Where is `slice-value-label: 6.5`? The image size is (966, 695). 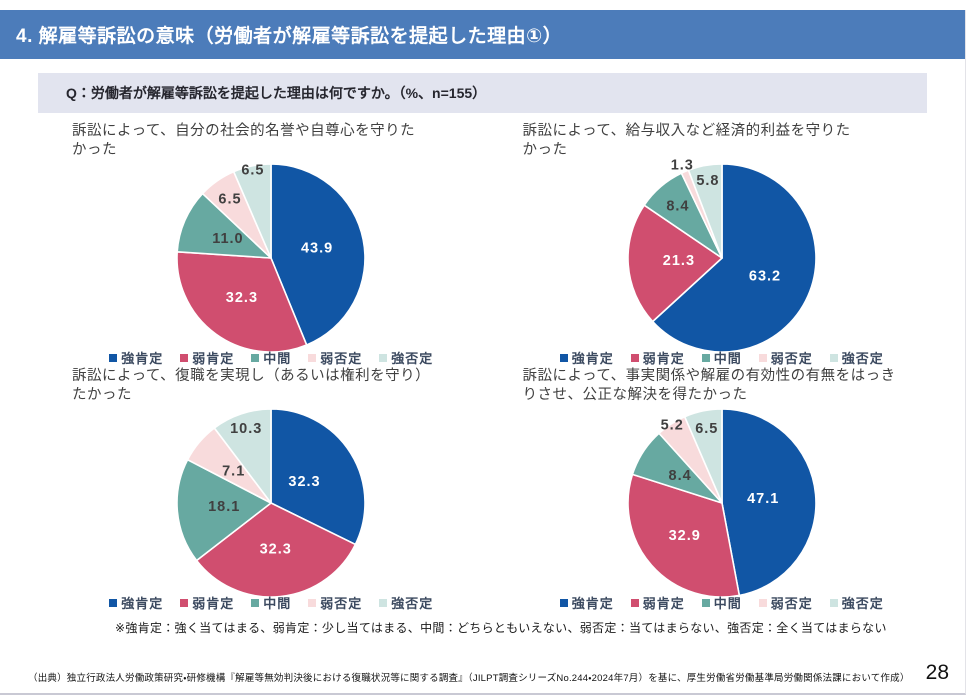 slice-value-label: 6.5 is located at coordinates (706, 429).